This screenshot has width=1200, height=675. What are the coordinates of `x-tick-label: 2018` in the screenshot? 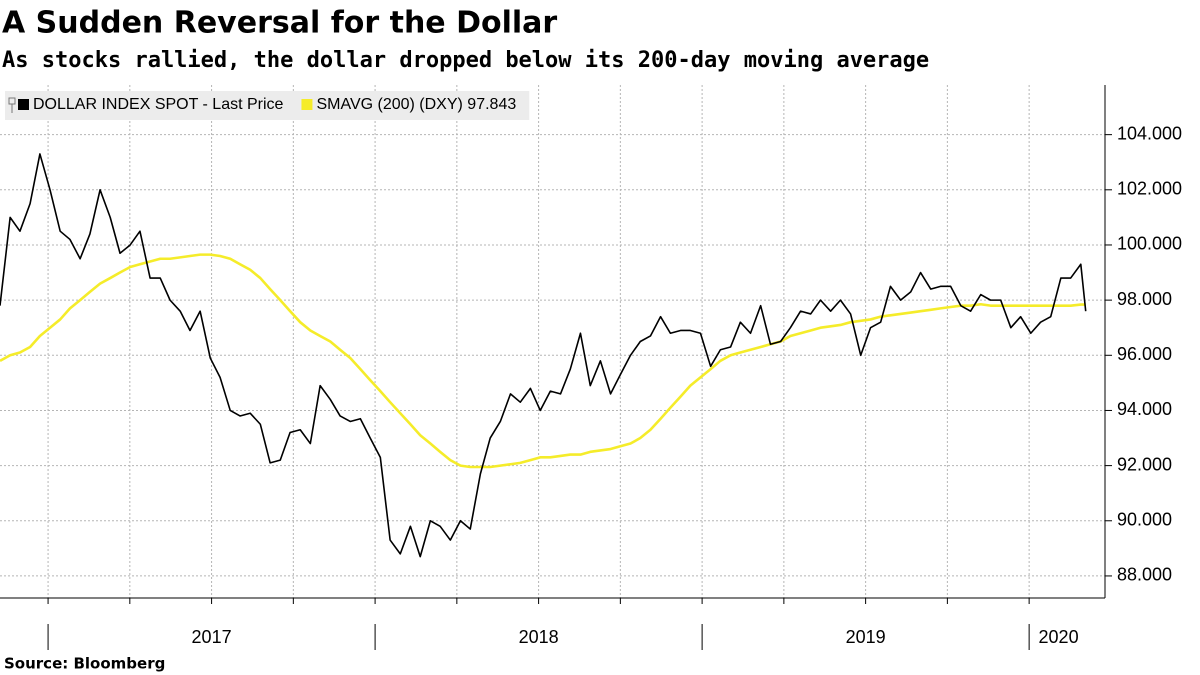 It's located at (539, 637).